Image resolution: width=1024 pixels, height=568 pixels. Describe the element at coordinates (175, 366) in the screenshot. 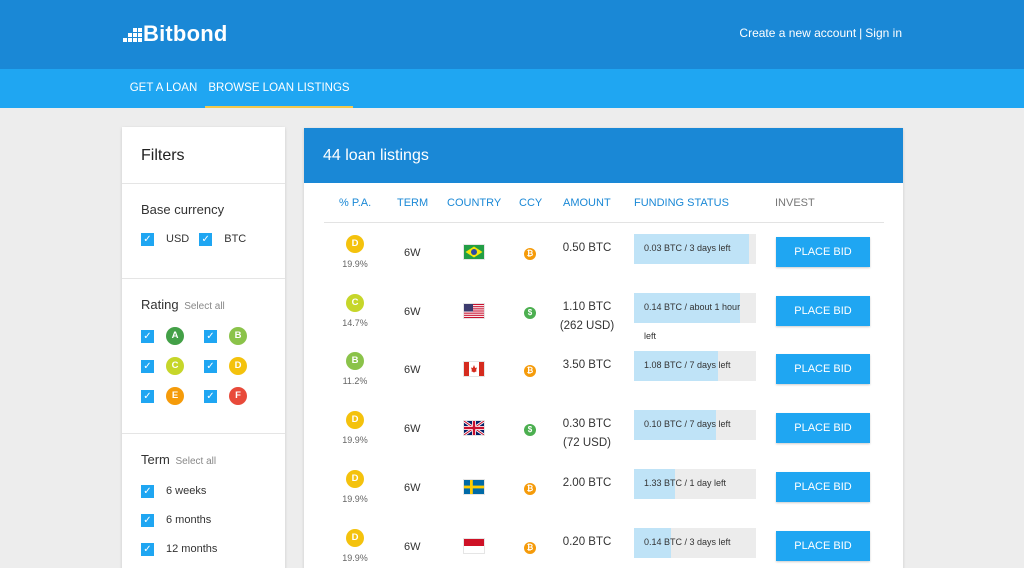

I see `grade-c-badge: C` at that location.